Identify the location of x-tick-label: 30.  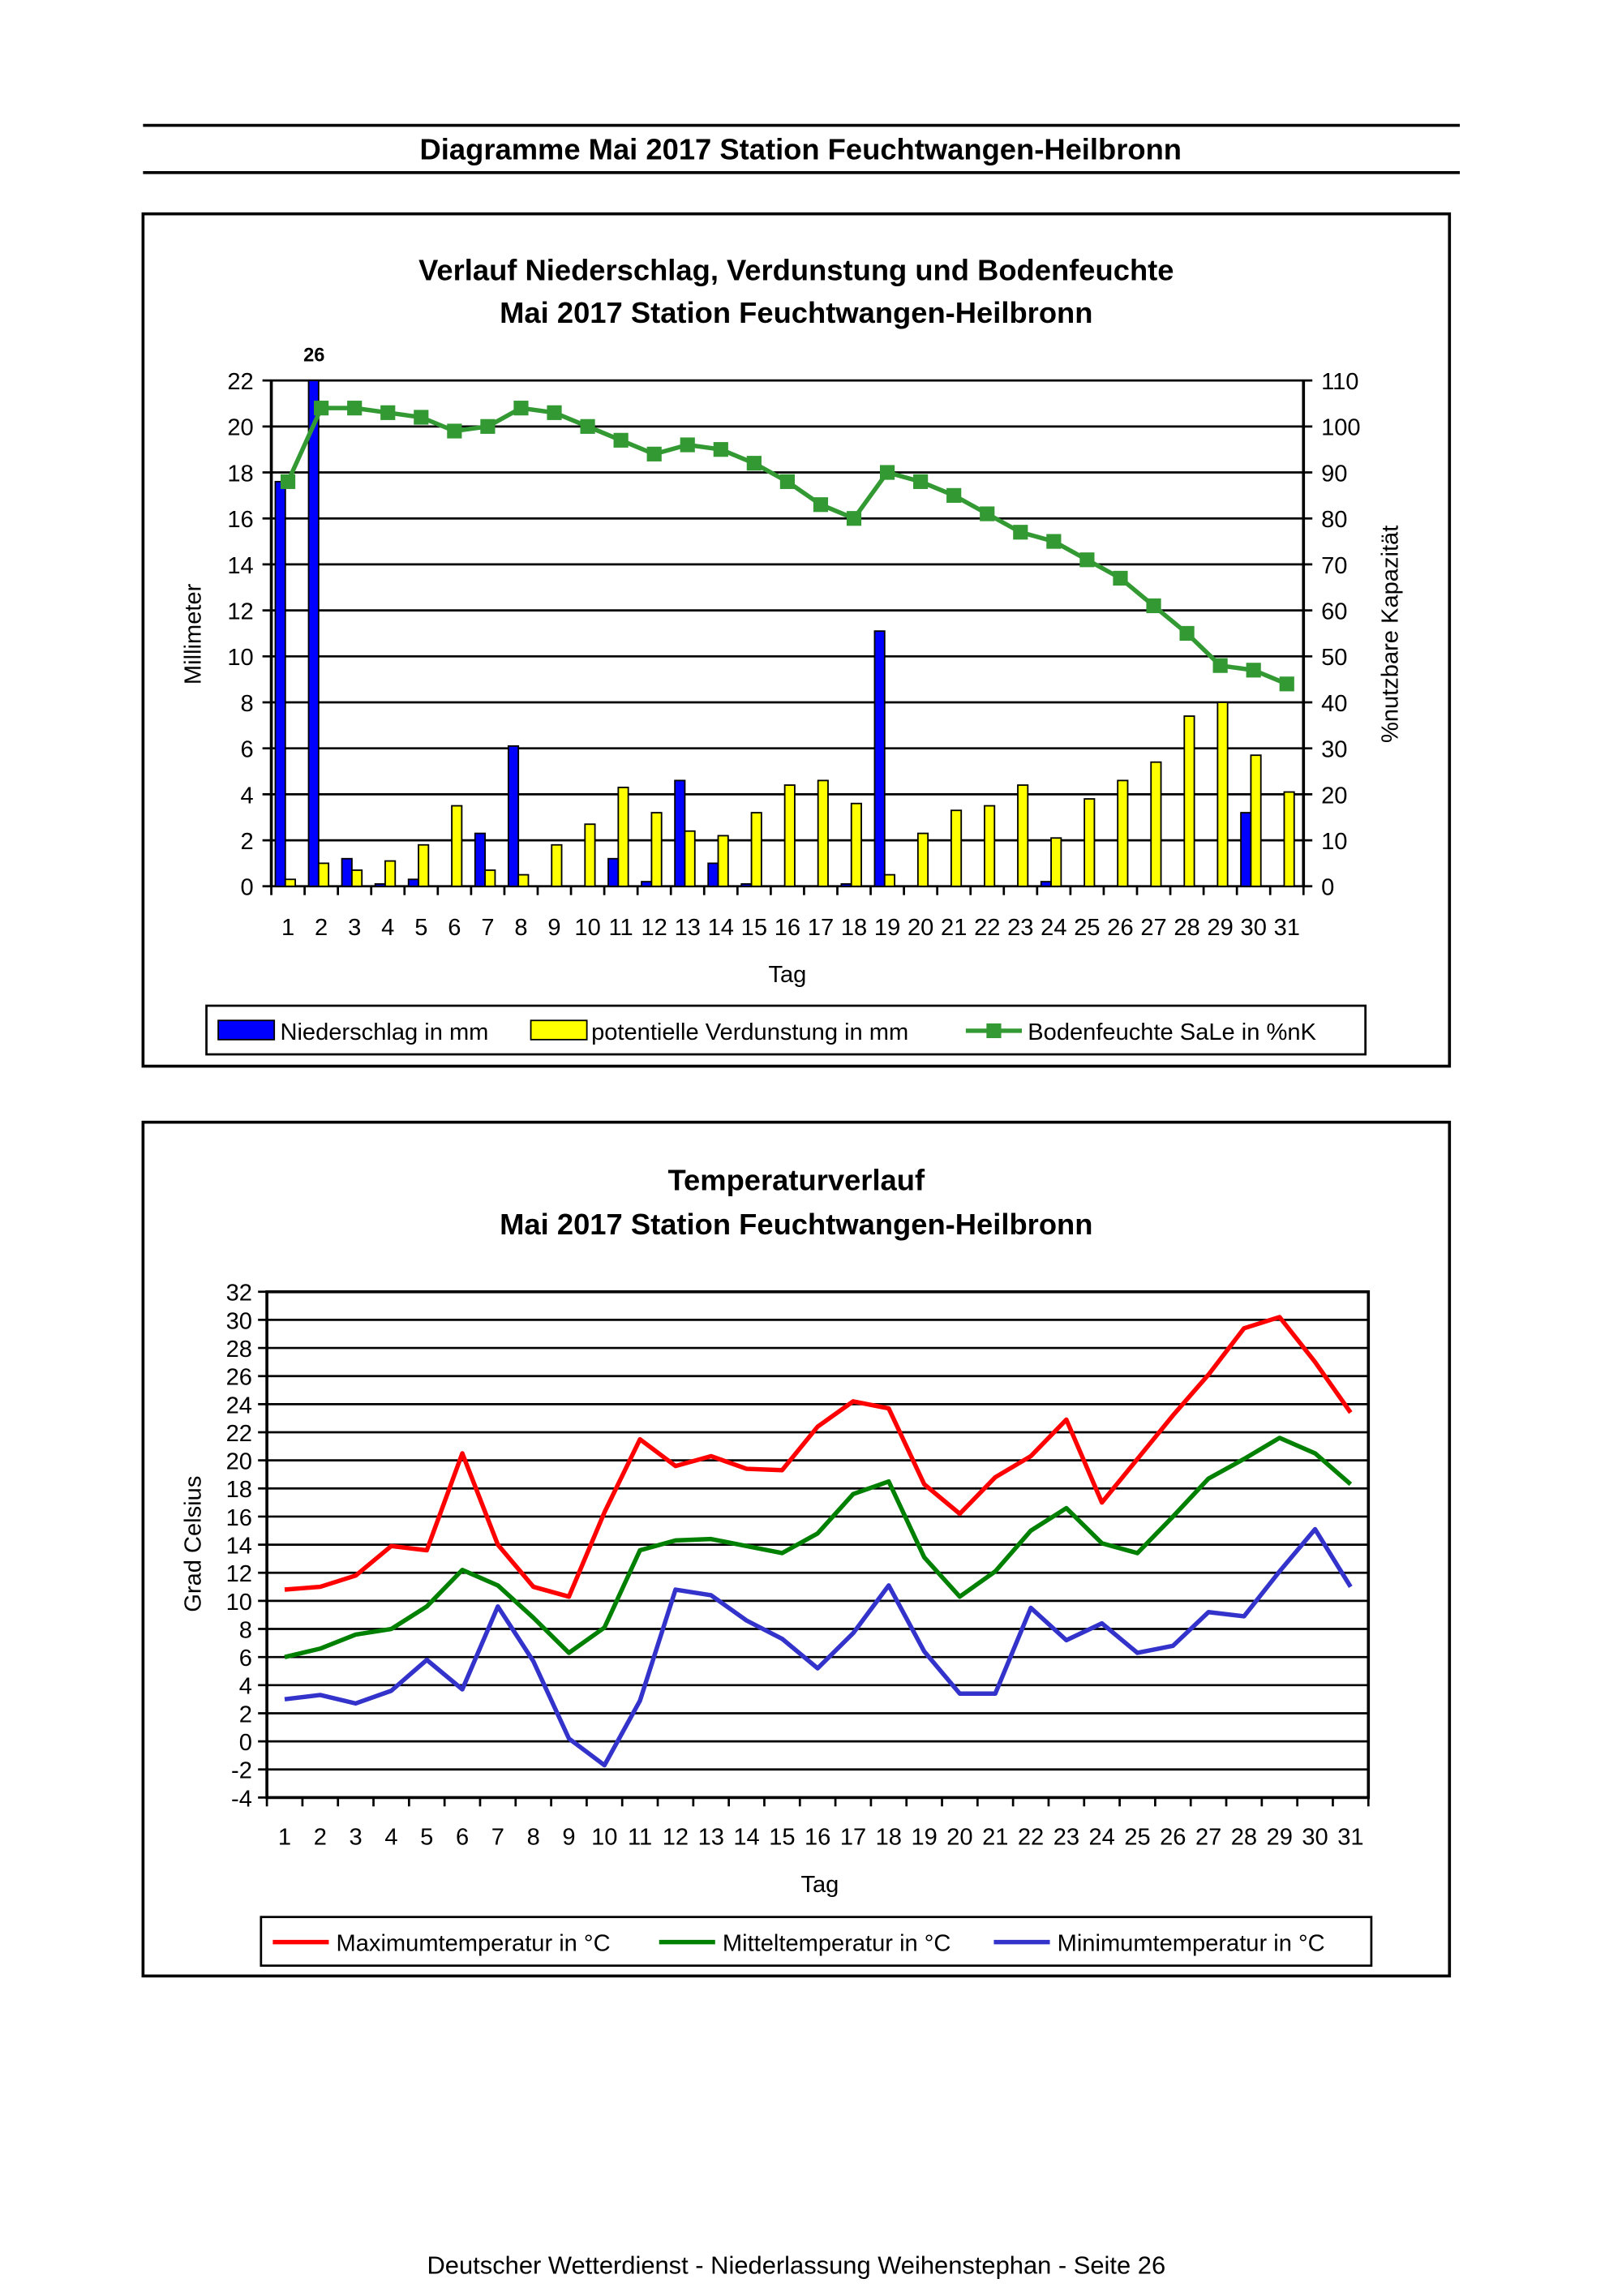
(1315, 1838).